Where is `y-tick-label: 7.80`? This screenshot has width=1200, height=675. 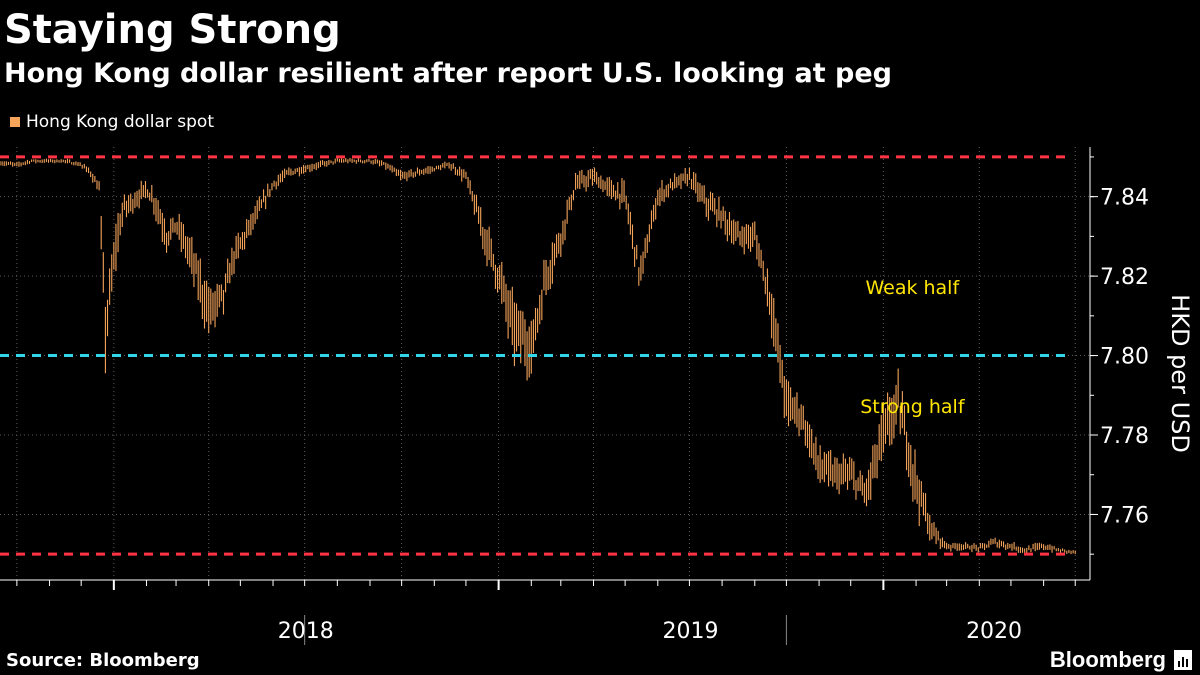
y-tick-label: 7.80 is located at coordinates (1124, 357).